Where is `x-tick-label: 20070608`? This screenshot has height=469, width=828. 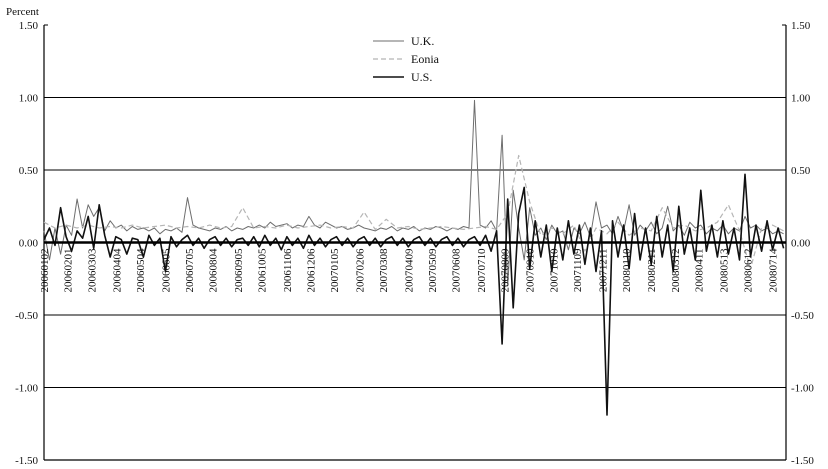
x-tick-label: 20070608 is located at coordinates (457, 270).